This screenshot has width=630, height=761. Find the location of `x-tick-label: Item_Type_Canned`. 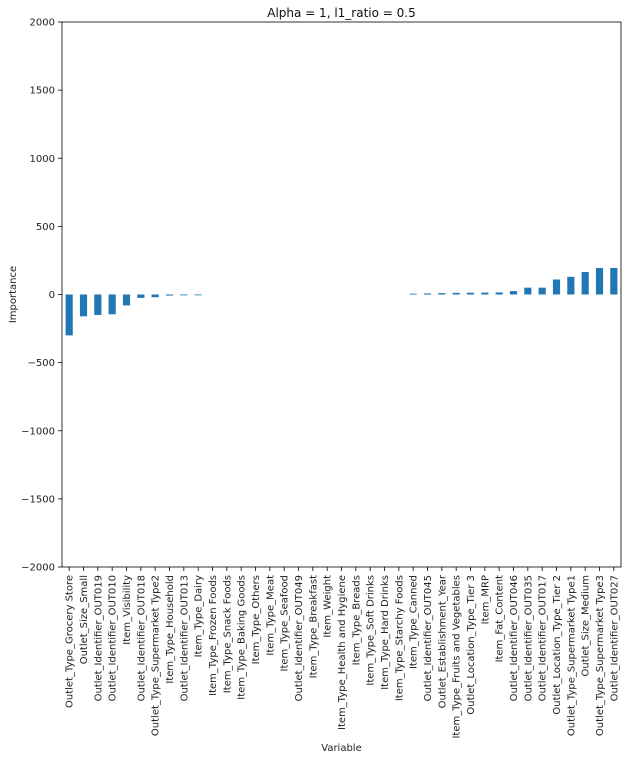

x-tick-label: Item_Type_Canned is located at coordinates (414, 622).